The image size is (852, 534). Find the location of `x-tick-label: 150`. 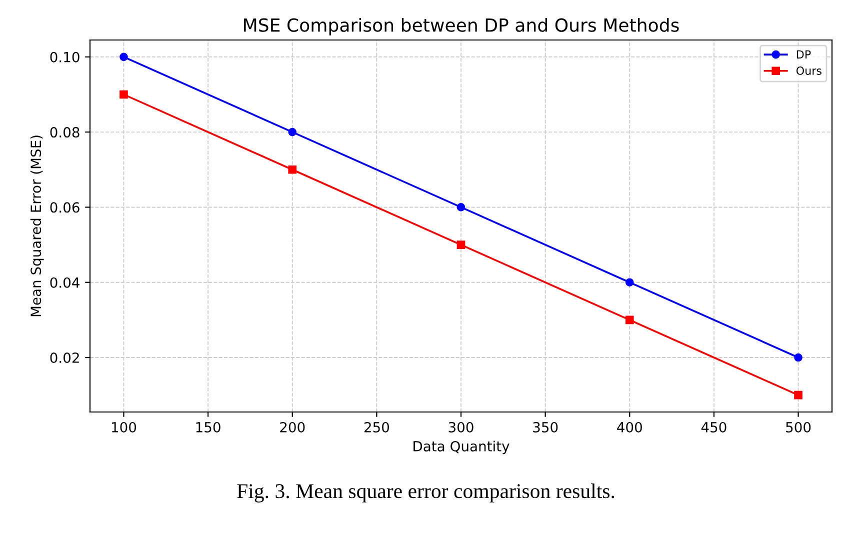

x-tick-label: 150 is located at coordinates (208, 427).